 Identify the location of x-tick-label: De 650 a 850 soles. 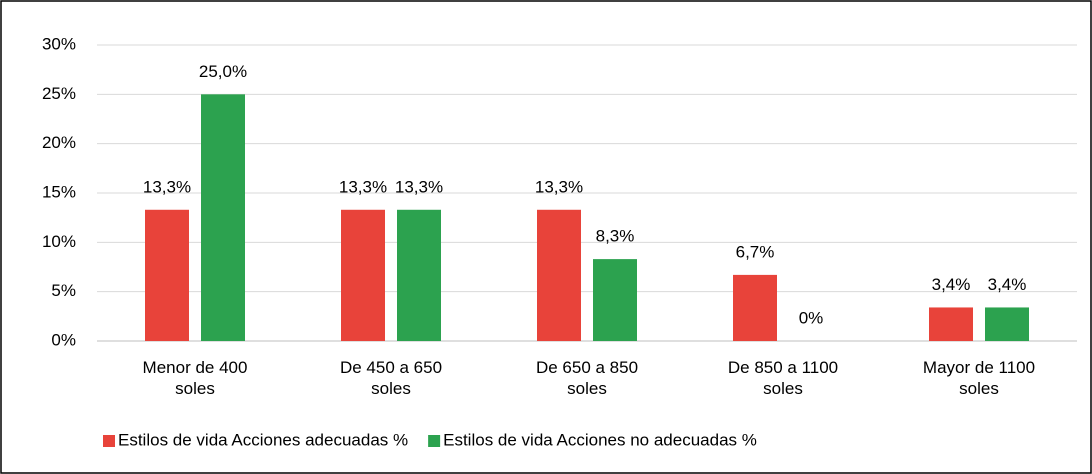
(587, 378).